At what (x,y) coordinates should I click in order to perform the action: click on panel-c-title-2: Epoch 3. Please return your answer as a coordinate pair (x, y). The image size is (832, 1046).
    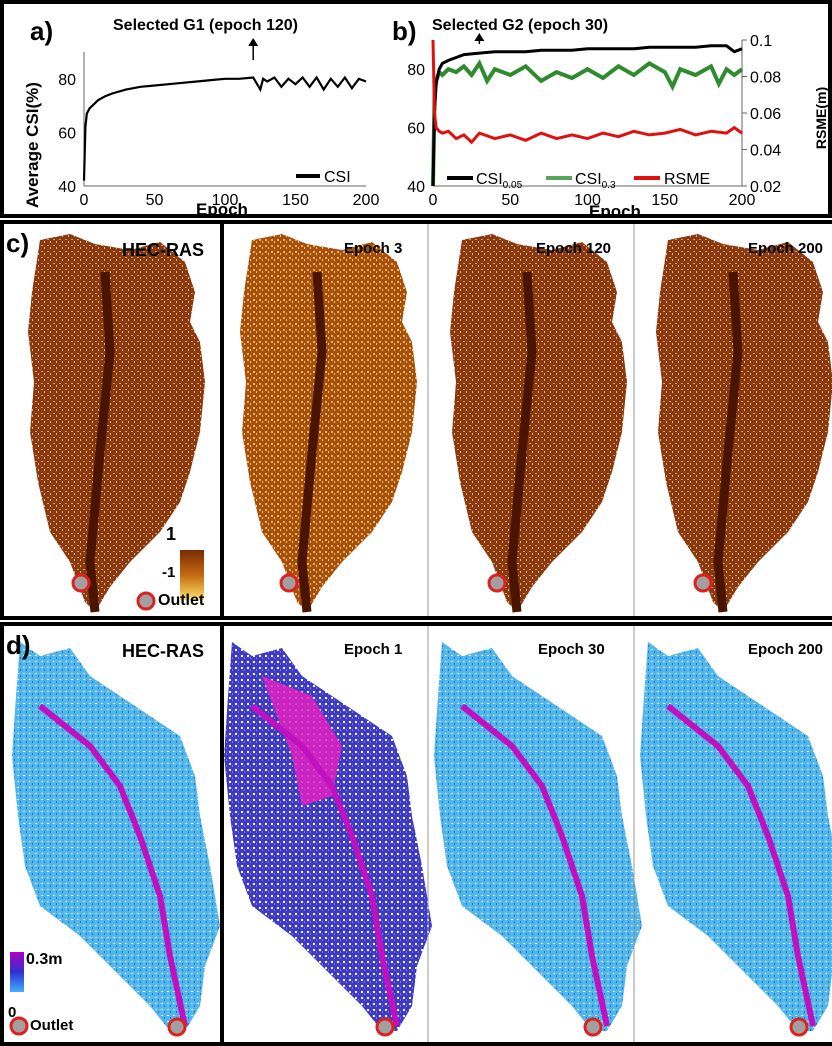
    Looking at the image, I should click on (373, 248).